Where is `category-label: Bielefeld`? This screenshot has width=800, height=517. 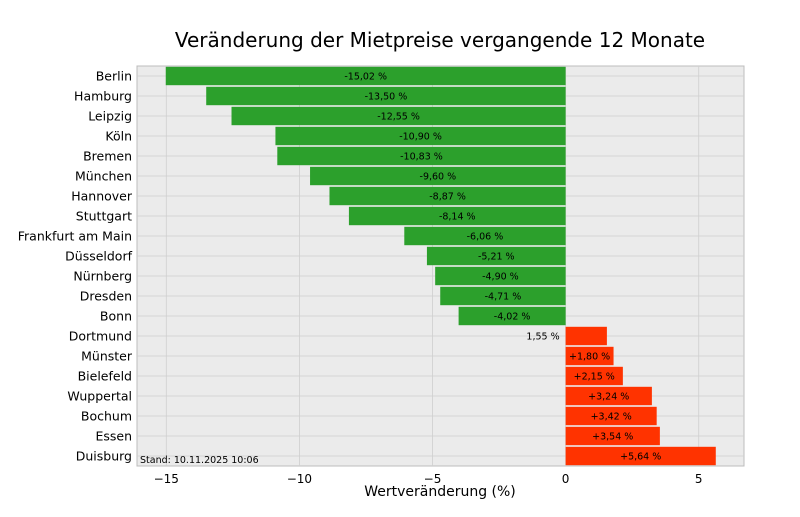 category-label: Bielefeld is located at coordinates (105, 376).